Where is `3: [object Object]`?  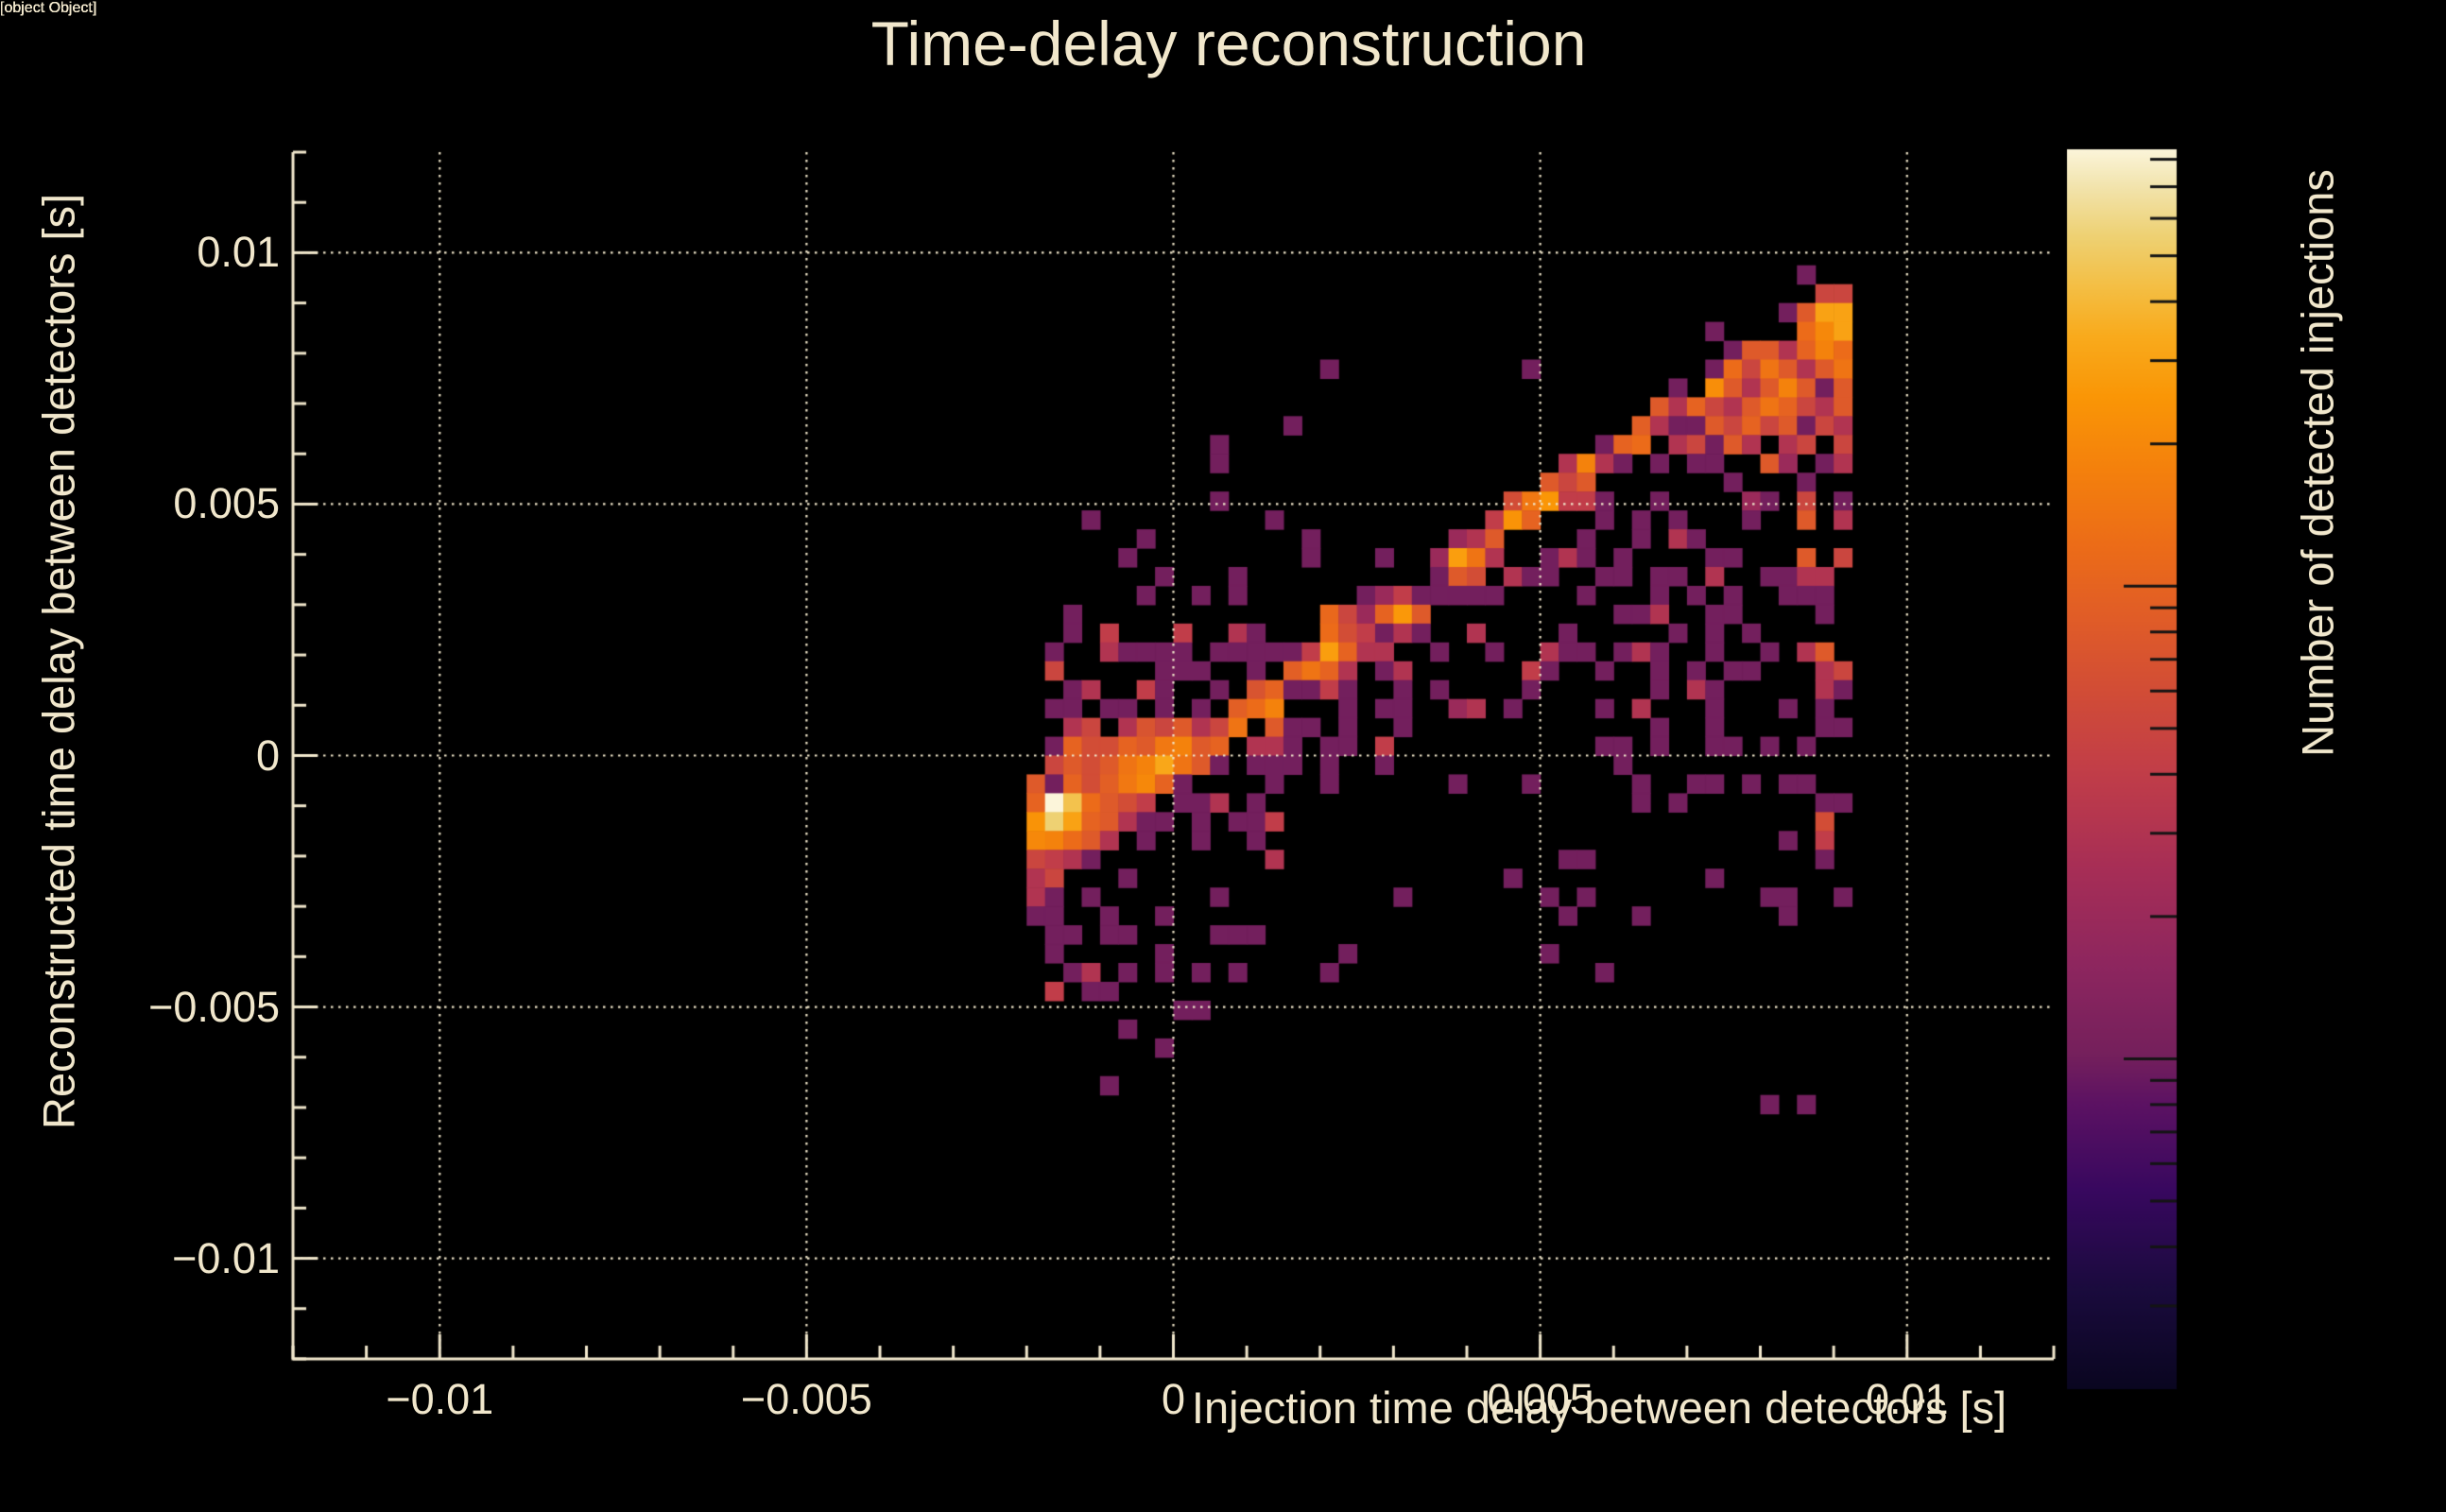
3: [object Object] is located at coordinates (48, 8).